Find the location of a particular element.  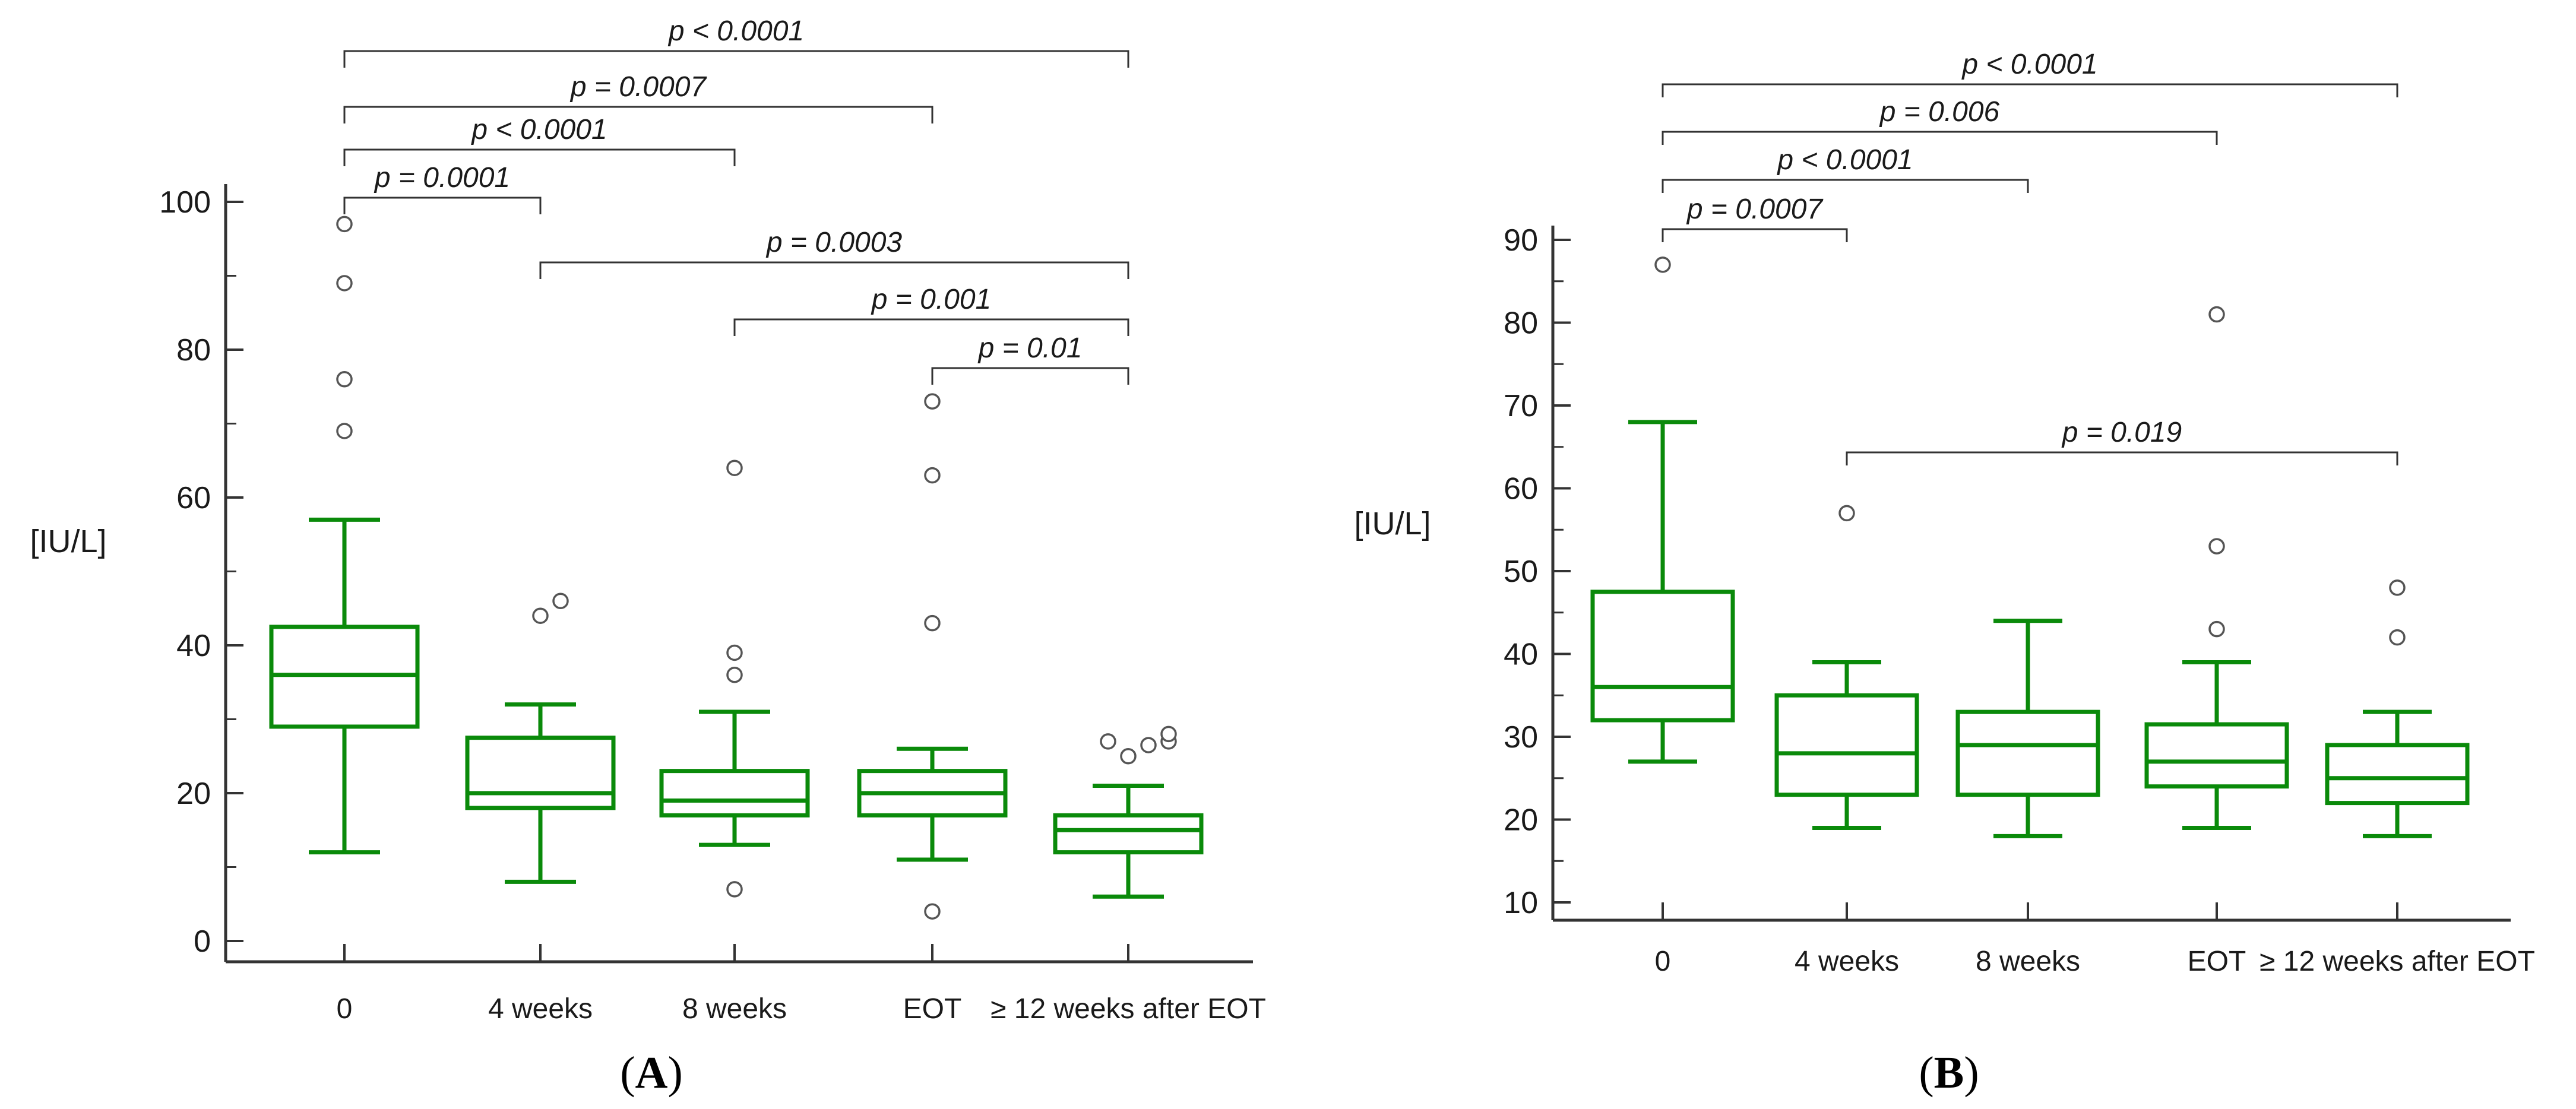

panel-a-panel-label: (A) is located at coordinates (651, 1073).